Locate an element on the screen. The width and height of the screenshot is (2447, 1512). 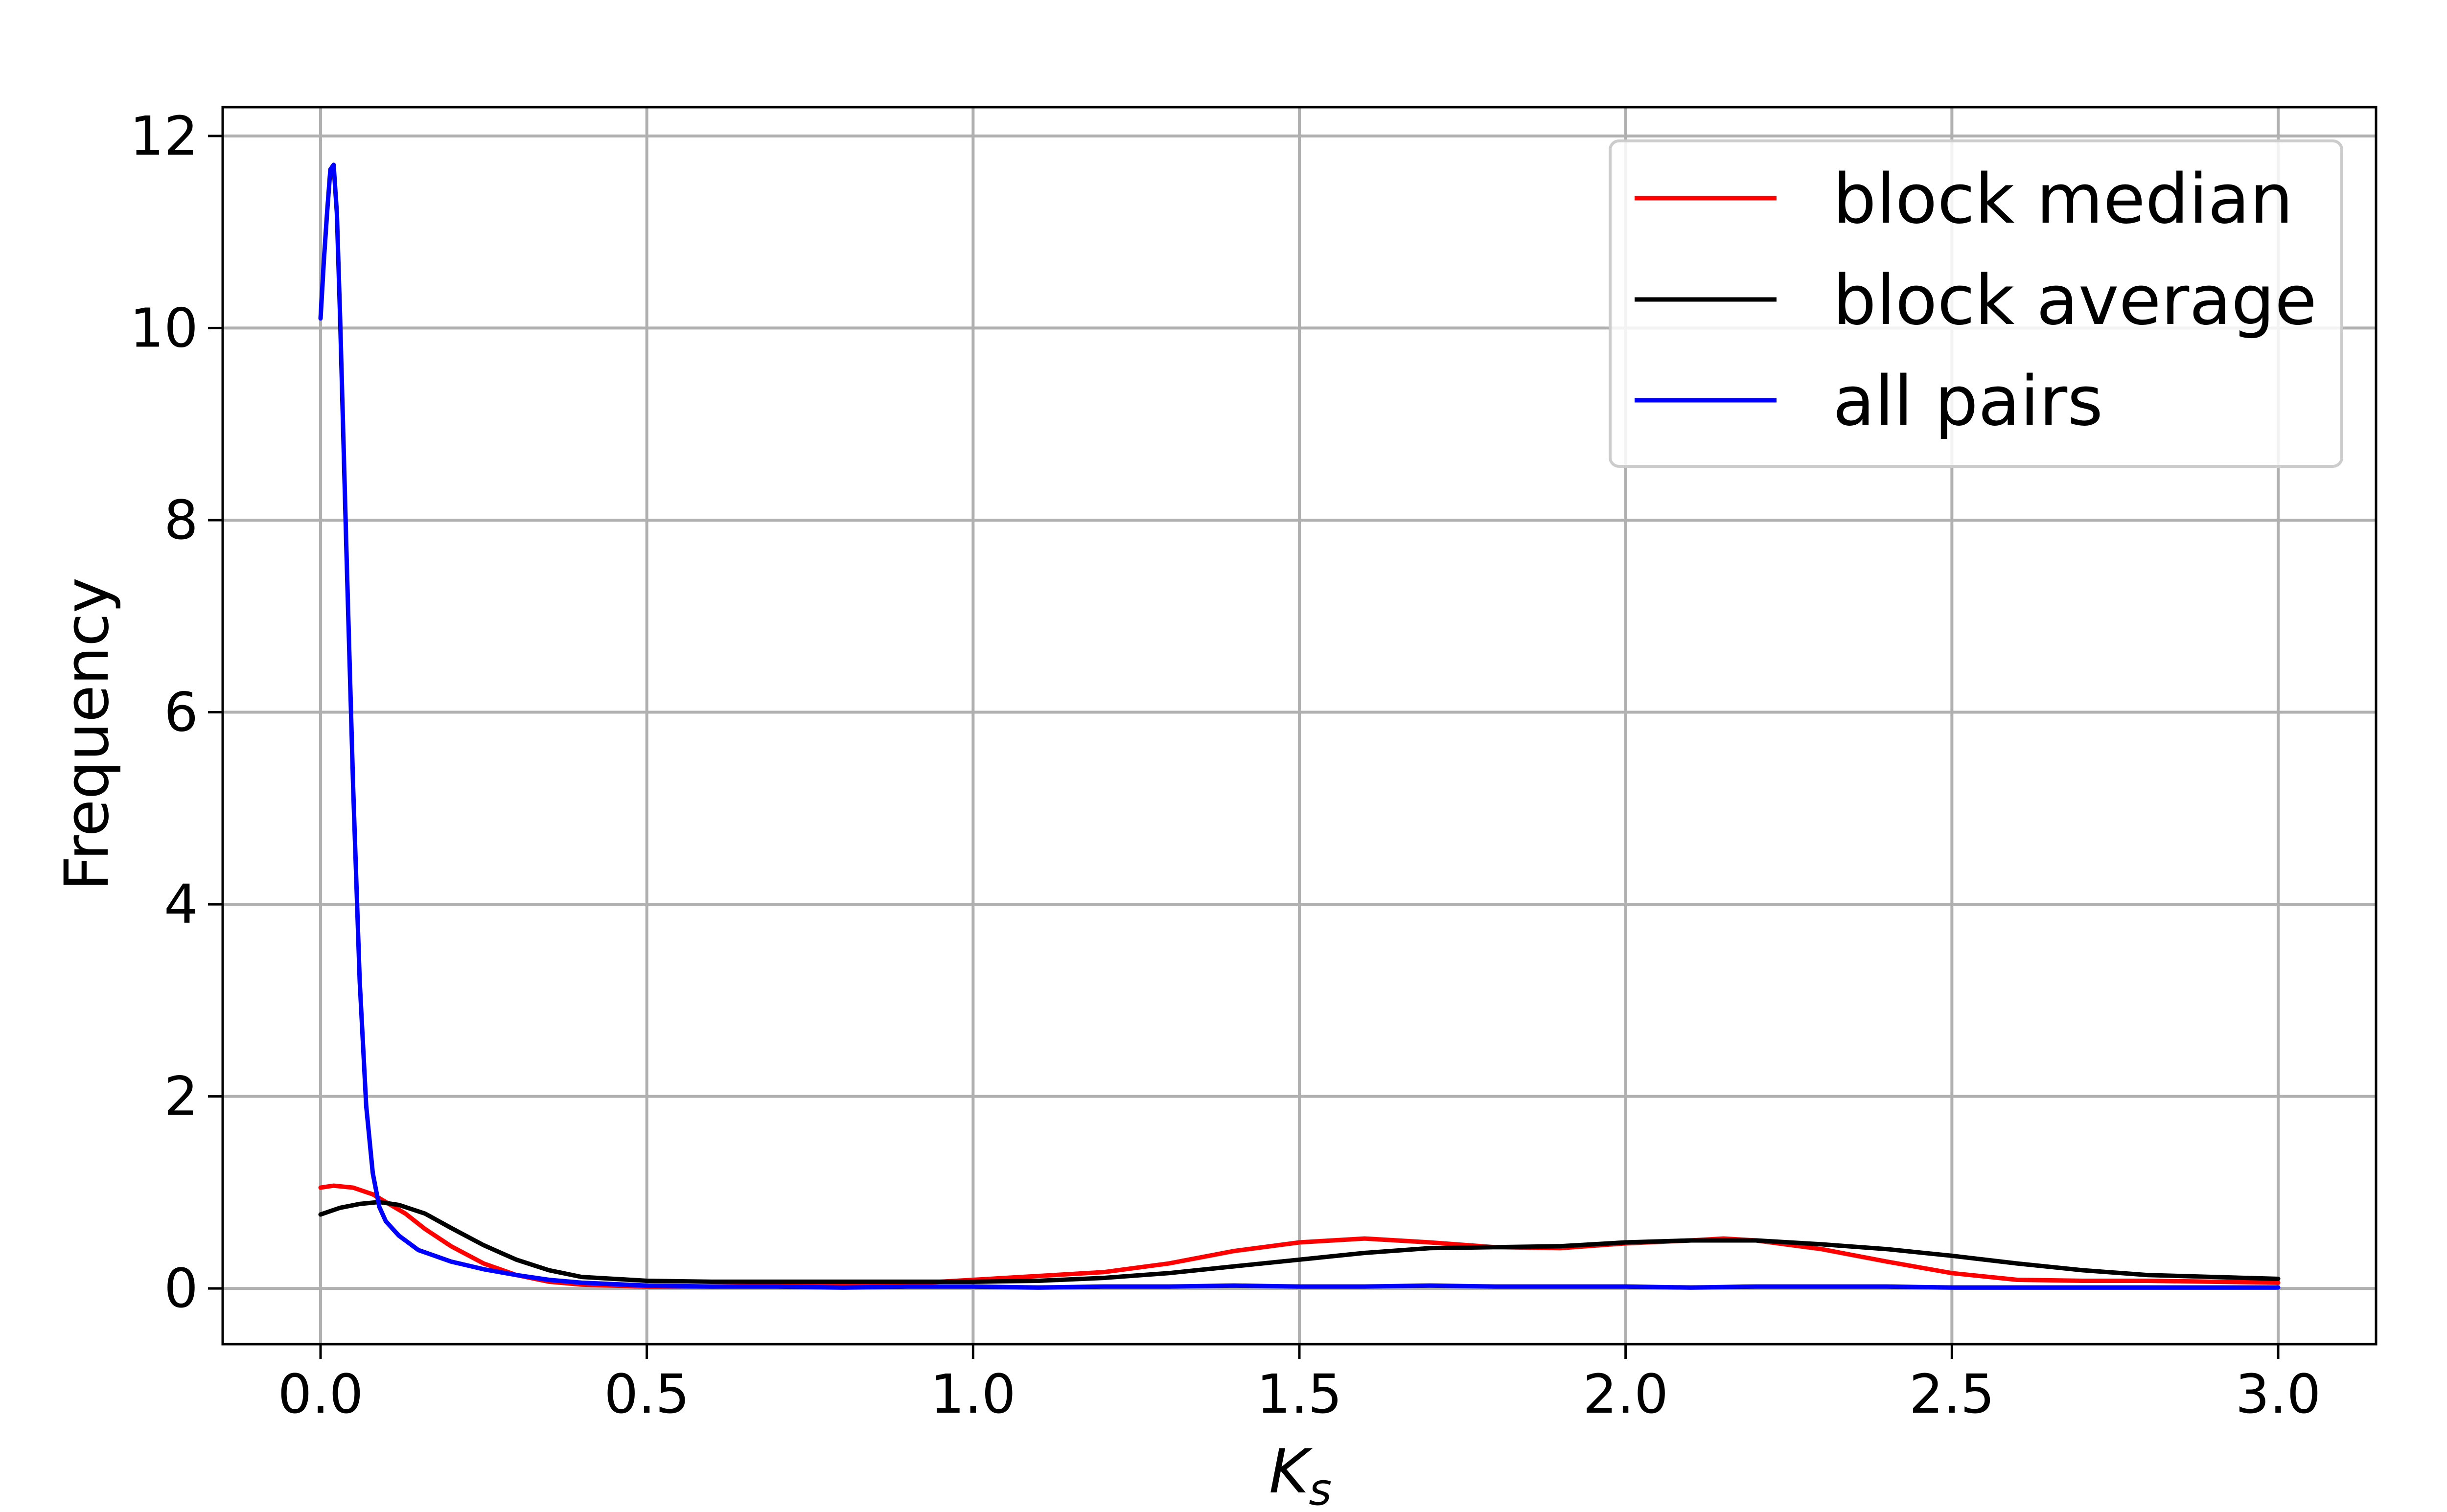
x-axis-label: Ks is located at coordinates (1301, 1474).